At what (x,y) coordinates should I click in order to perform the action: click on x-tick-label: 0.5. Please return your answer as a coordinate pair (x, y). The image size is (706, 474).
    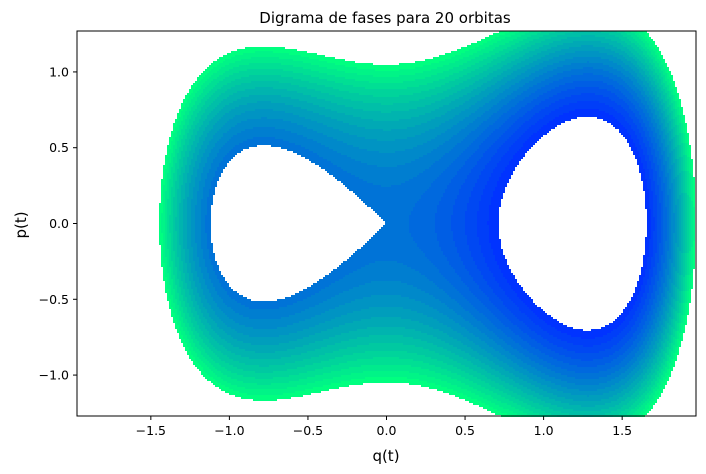
    Looking at the image, I should click on (465, 430).